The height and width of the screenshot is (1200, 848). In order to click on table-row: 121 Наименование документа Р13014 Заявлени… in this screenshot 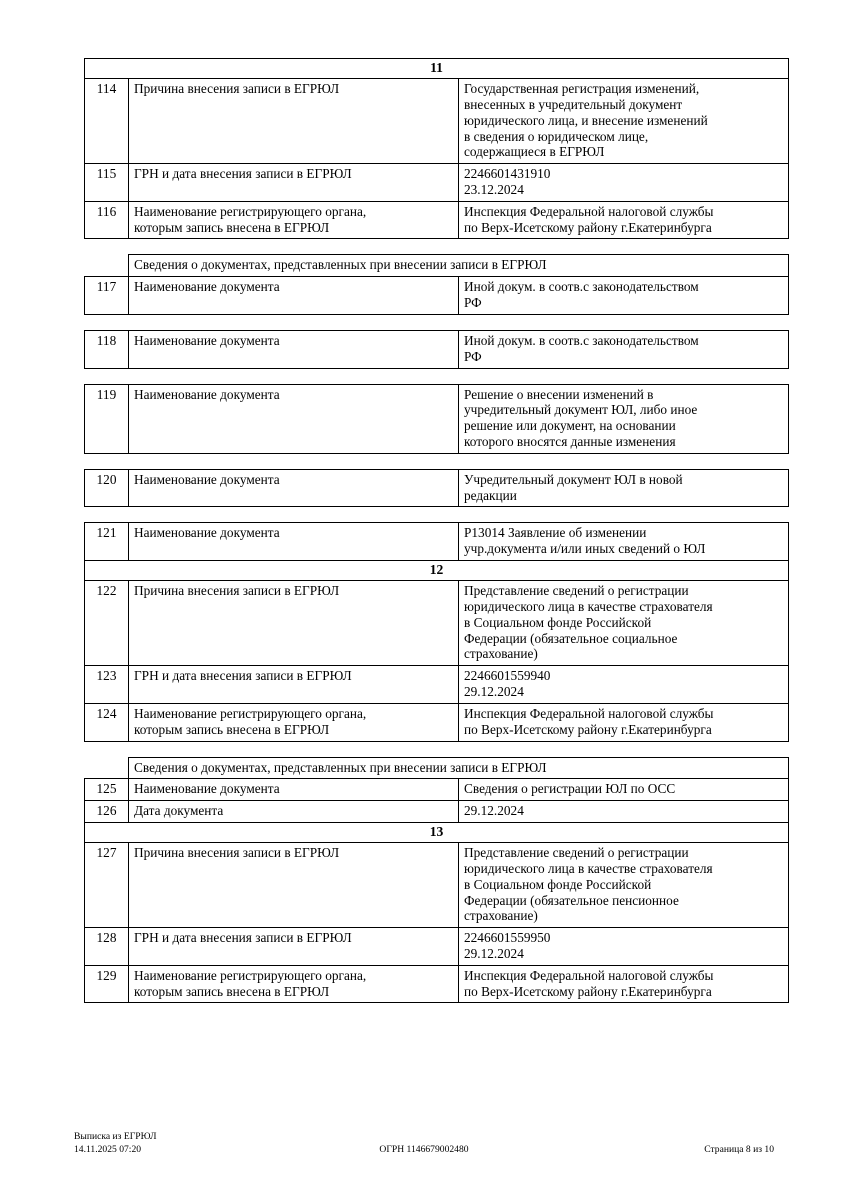, I will do `click(437, 542)`.